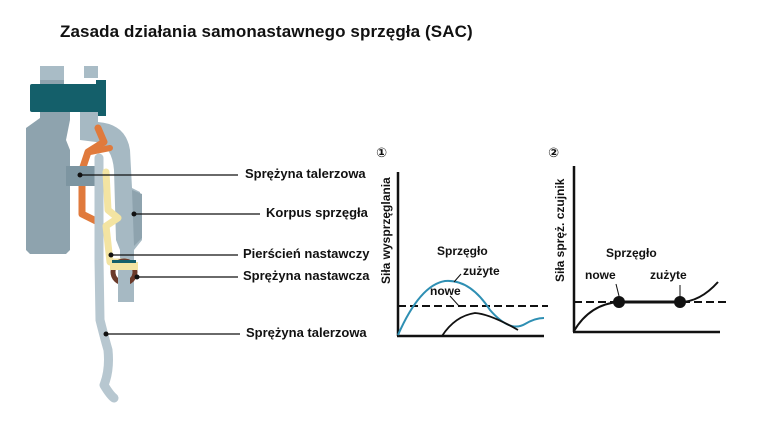 The image size is (761, 432). I want to click on marker-nowe, so click(619, 302).